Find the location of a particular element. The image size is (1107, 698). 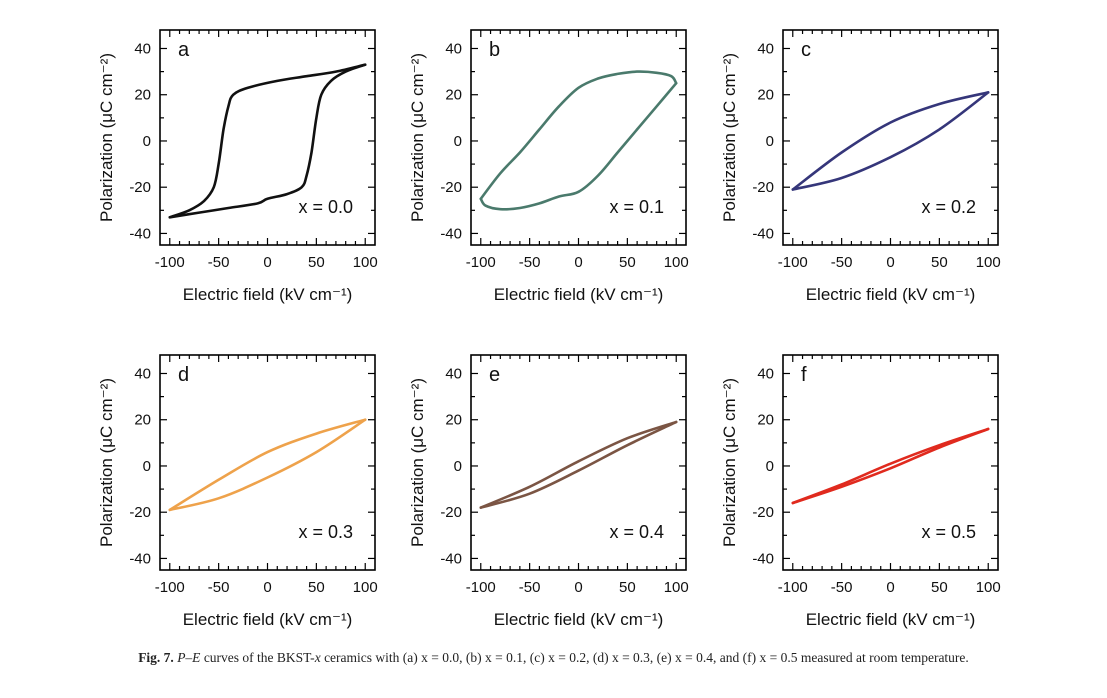

panel-label: f is located at coordinates (804, 375).